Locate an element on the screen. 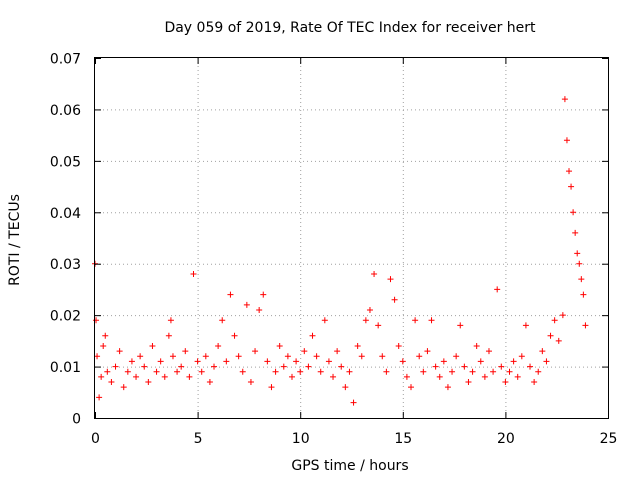  x-tick-label: 10 is located at coordinates (301, 439).